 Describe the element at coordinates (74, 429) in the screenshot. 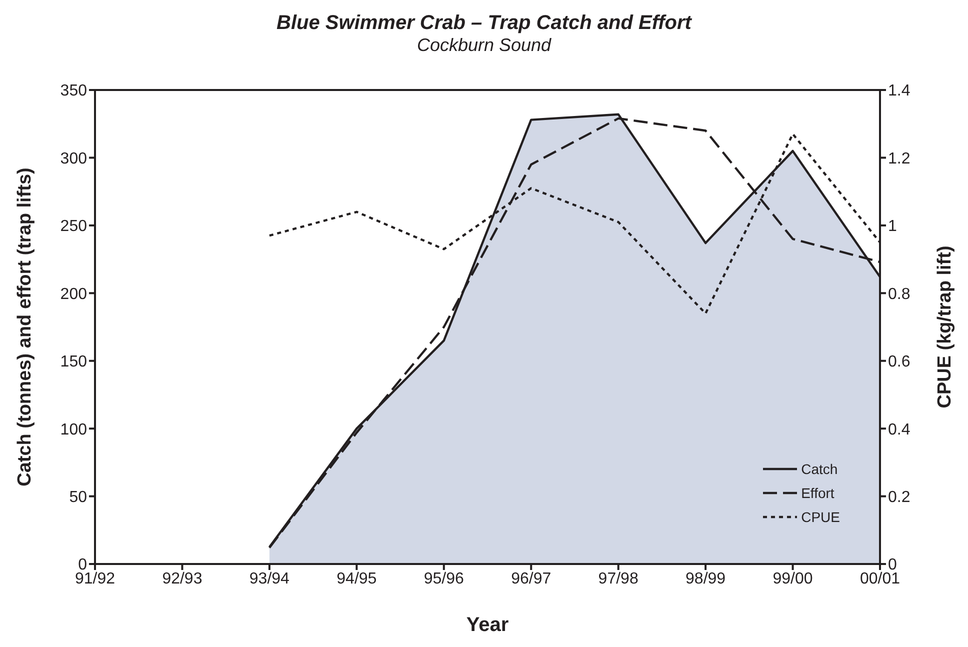

I see `y-tick-label: 100` at that location.